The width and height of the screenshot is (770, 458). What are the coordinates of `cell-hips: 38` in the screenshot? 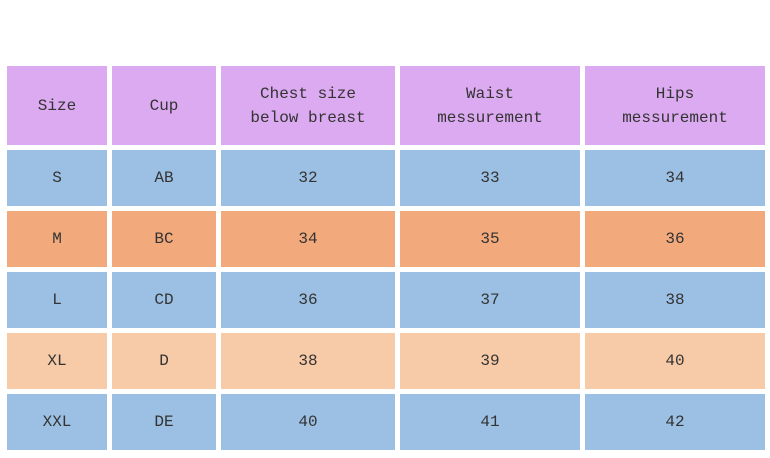 It's located at (675, 300).